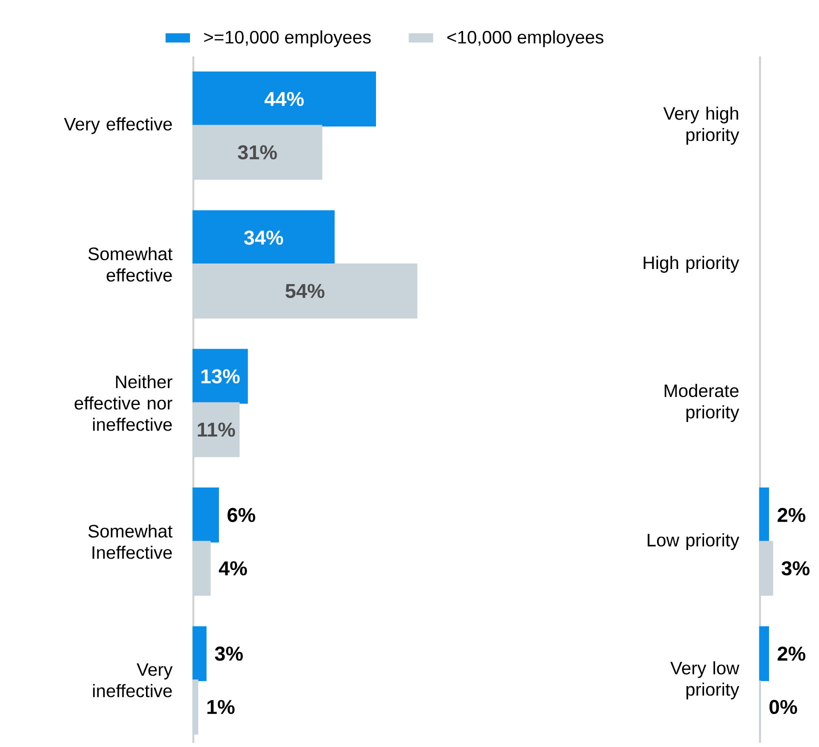 The width and height of the screenshot is (819, 747). I want to click on data-label: 11%, so click(216, 429).